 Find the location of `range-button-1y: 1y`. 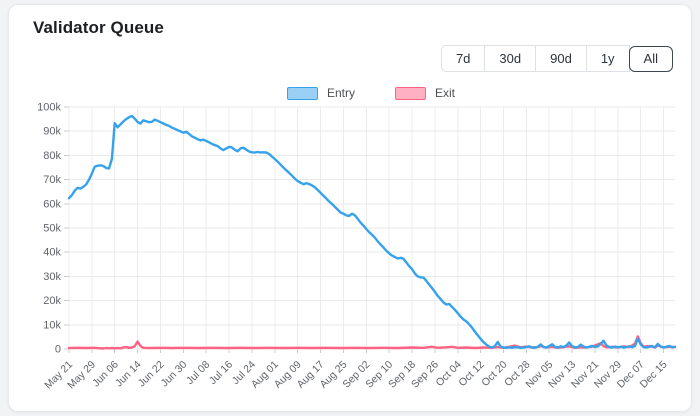

range-button-1y: 1y is located at coordinates (607, 58).